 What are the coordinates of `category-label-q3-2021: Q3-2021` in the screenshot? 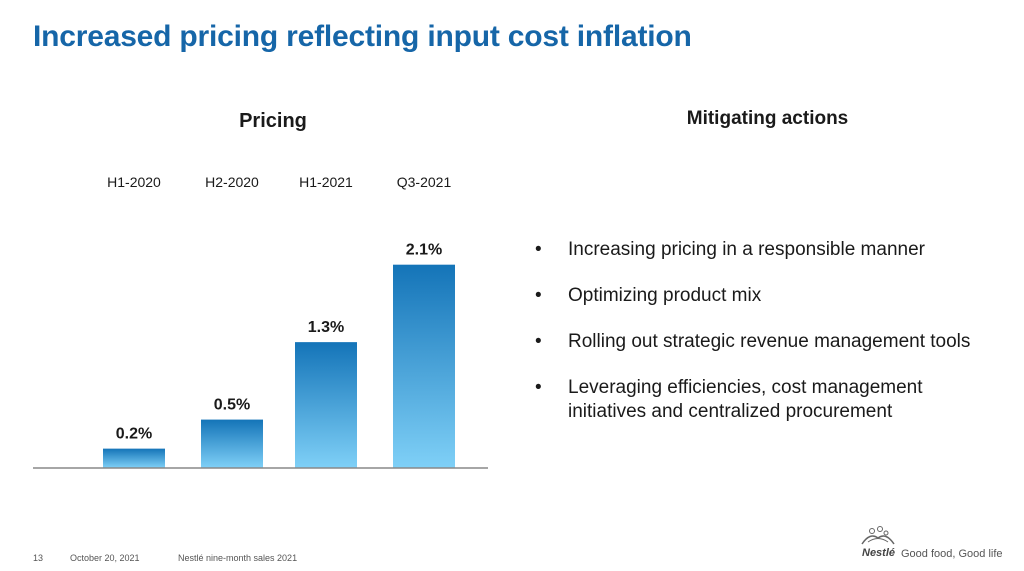 It's located at (424, 182).